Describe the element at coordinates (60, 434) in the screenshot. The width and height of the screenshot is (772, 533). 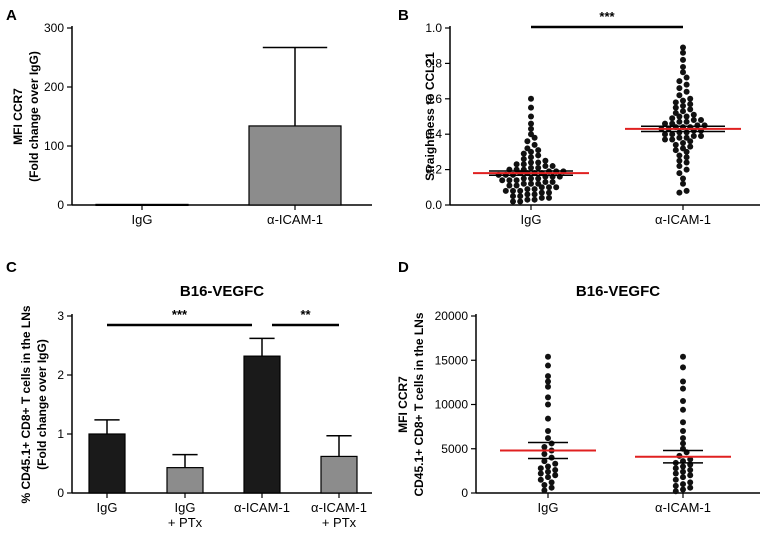
I see `y-tick-label: 1` at that location.